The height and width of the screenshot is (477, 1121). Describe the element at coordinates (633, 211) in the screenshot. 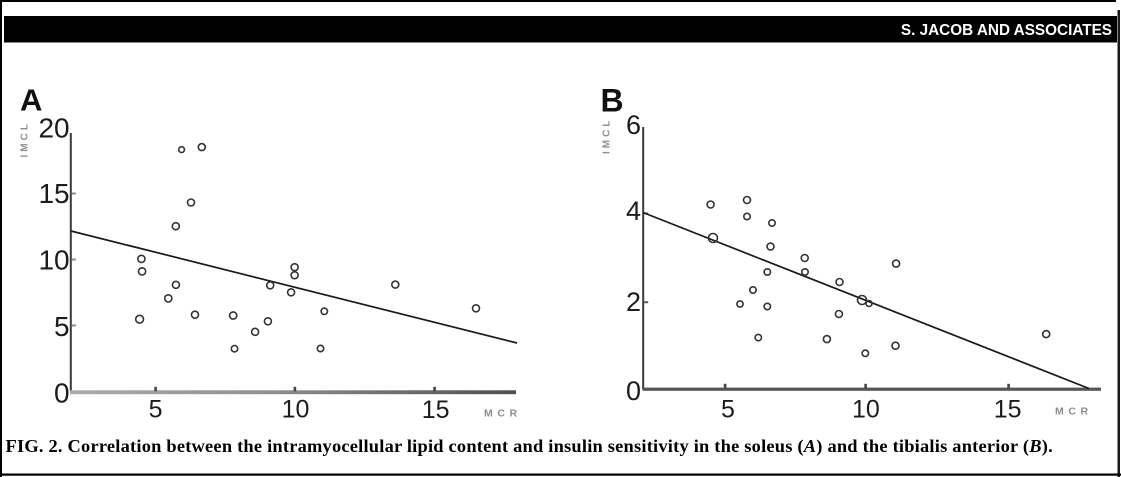

I see `svg-text: 4` at that location.